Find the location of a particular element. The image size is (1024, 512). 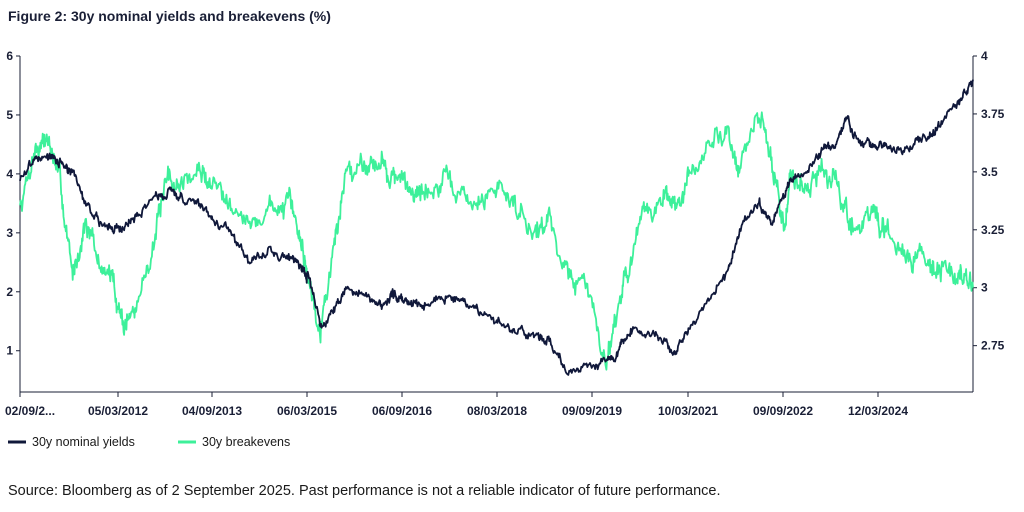

left-y-tick-label: 1 is located at coordinates (9, 351).